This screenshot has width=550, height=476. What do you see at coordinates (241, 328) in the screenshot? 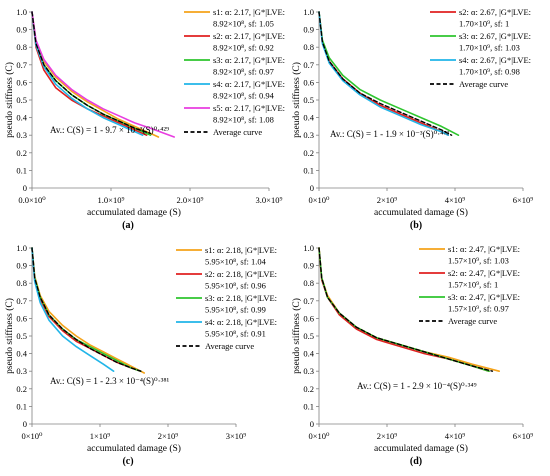
I see `legend-label: s4: α: 2.18, |G*|LVE: 5.95×10⁸, sf: 0.91` at bounding box center [241, 328].